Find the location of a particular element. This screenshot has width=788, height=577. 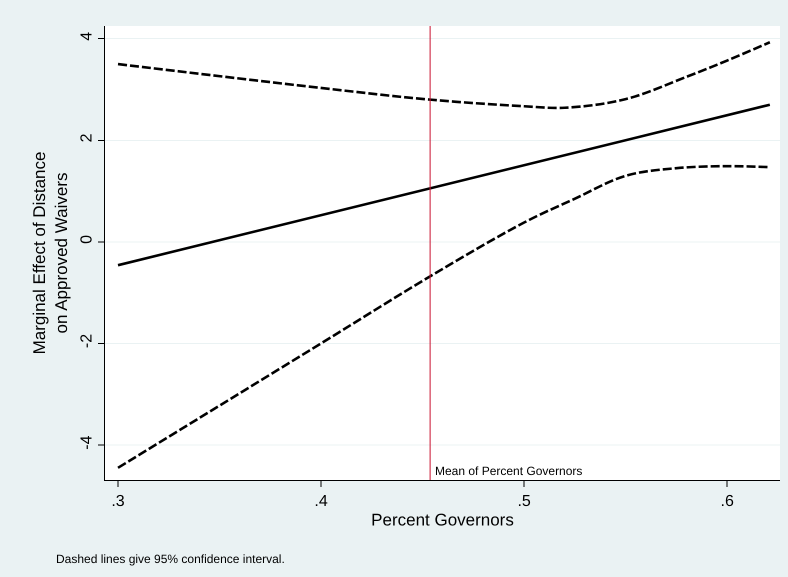

y-tick-label: 0 is located at coordinates (87, 239).